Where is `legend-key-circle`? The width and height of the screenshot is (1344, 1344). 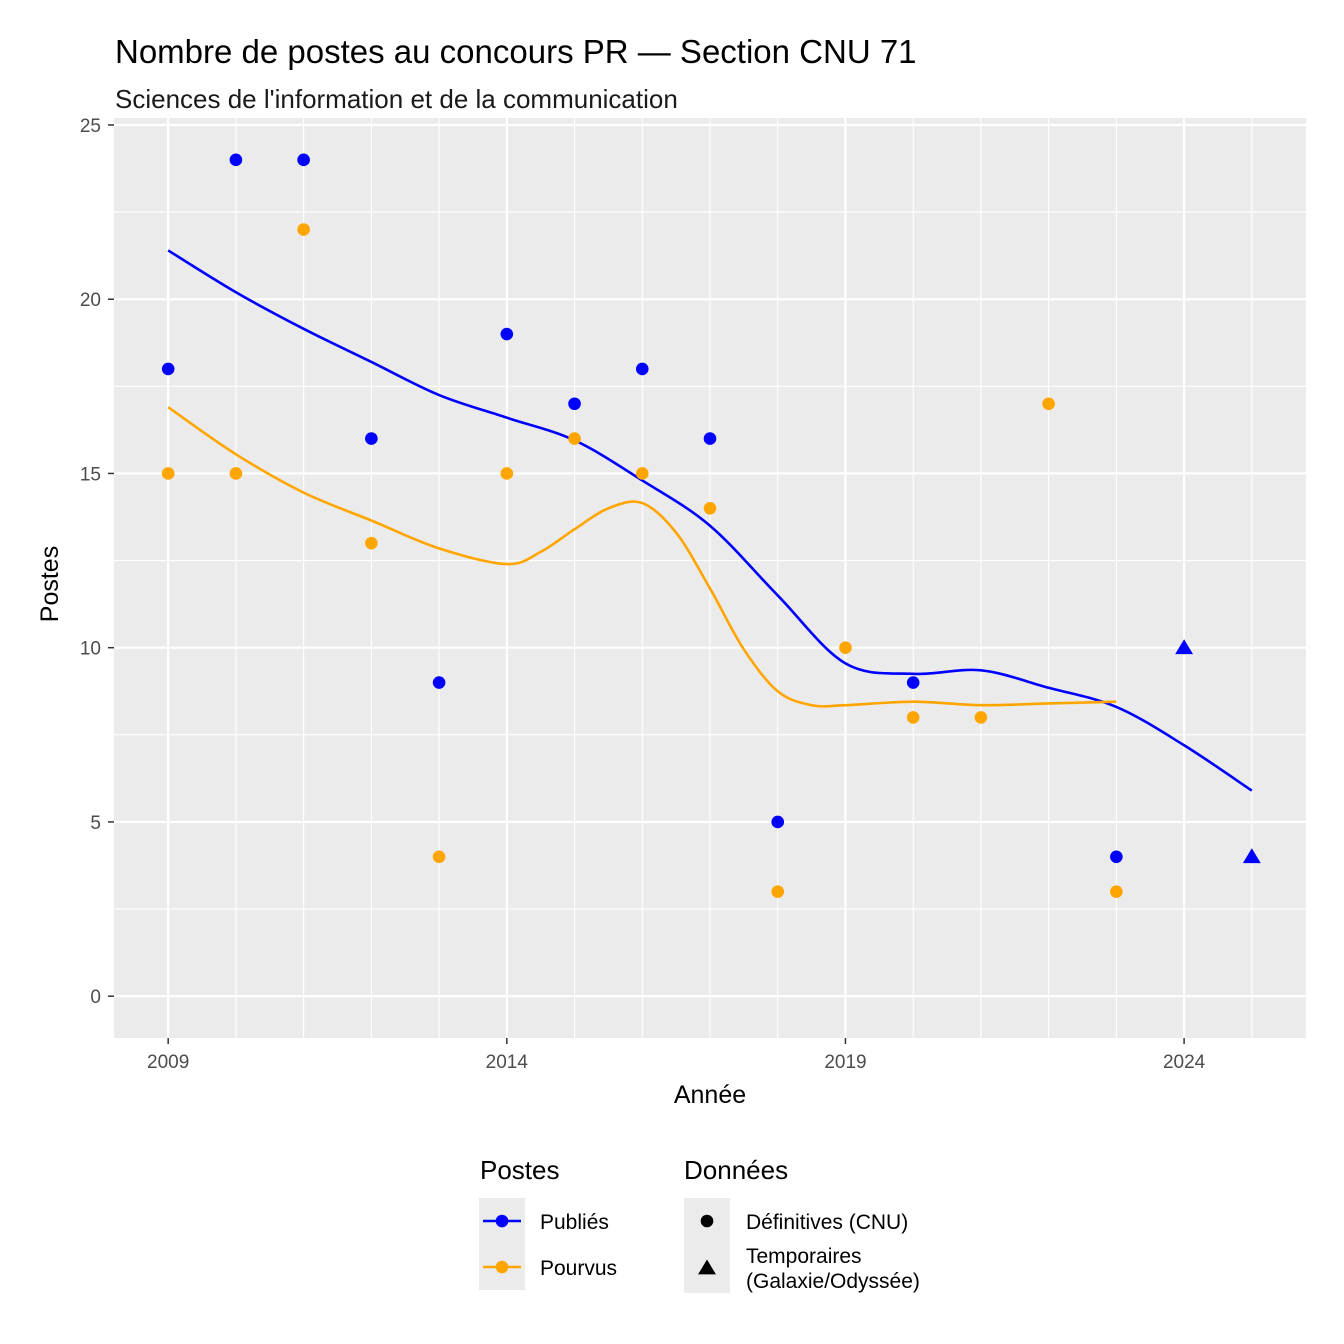
legend-key-circle is located at coordinates (707, 1221).